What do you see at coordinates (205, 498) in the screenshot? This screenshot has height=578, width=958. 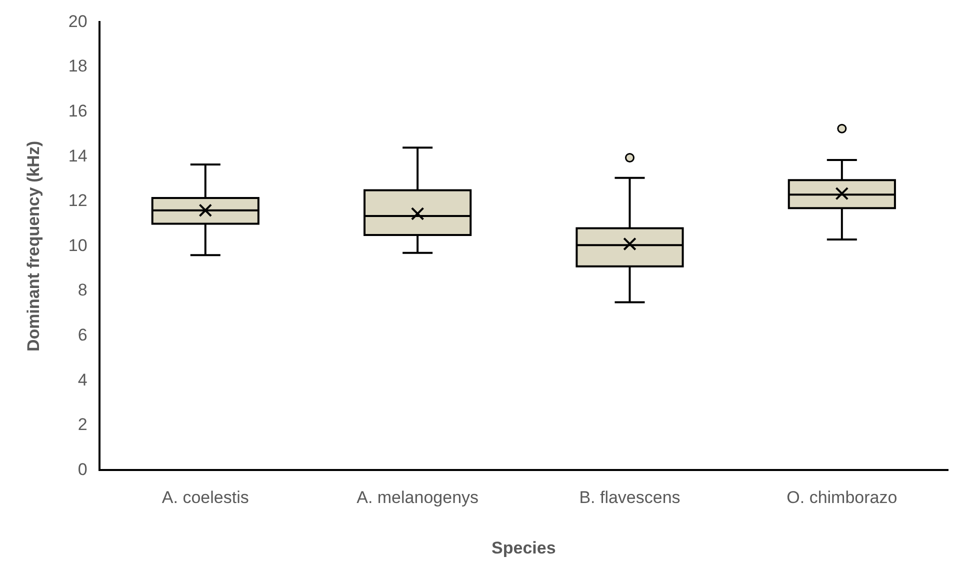 I see `x-tick-label: A. coelestis` at bounding box center [205, 498].